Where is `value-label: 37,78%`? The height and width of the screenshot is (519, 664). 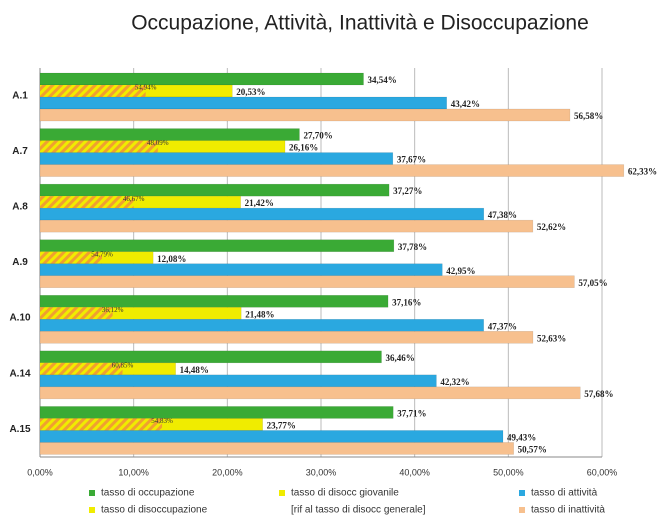
value-label: 37,78% is located at coordinates (412, 247).